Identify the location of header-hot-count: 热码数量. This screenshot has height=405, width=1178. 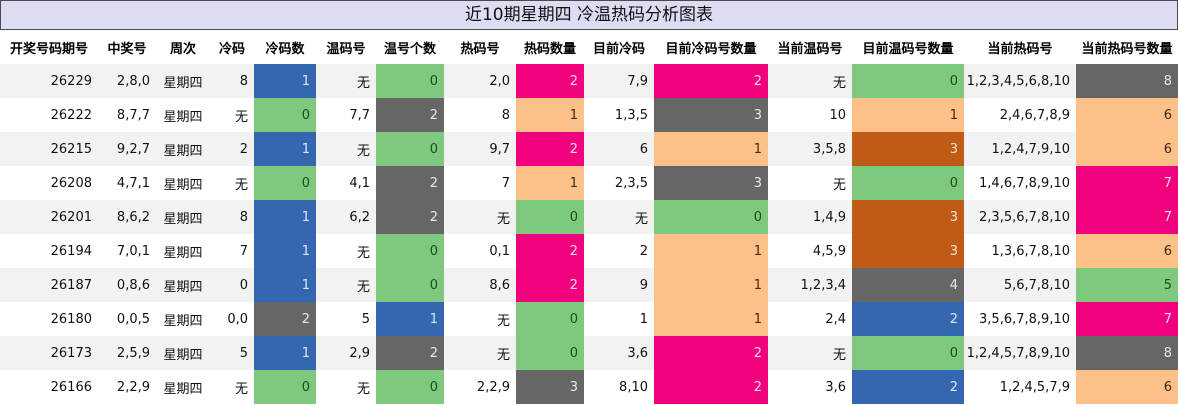
(549, 49).